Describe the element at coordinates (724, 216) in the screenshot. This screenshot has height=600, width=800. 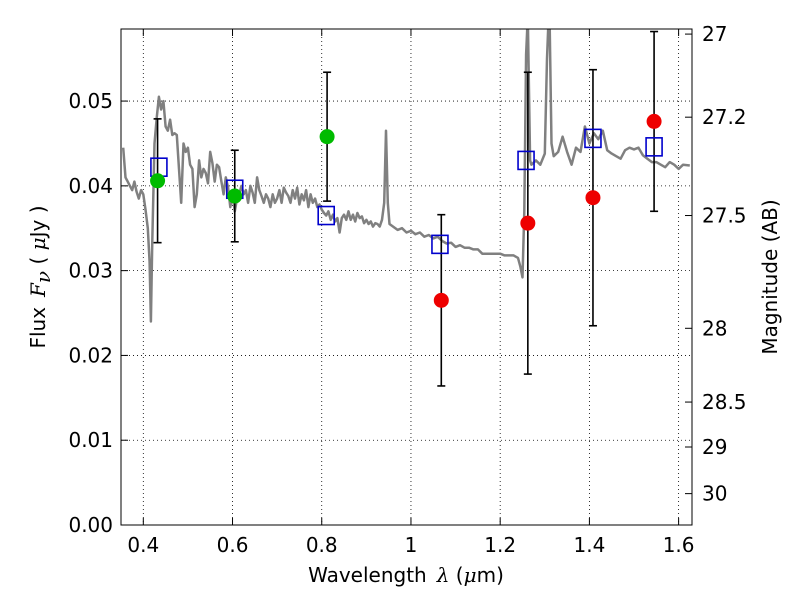
I see `right-tick-label: 27.5` at that location.